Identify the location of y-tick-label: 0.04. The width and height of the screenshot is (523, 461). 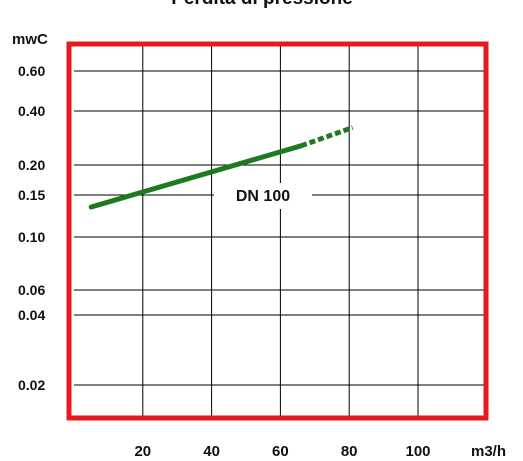
(31, 315).